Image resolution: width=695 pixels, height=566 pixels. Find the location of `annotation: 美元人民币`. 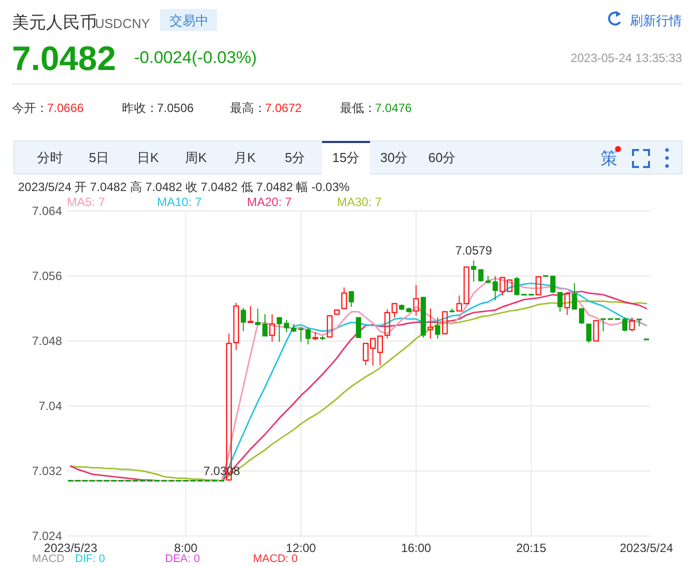

annotation: 美元人民币 is located at coordinates (54, 22).